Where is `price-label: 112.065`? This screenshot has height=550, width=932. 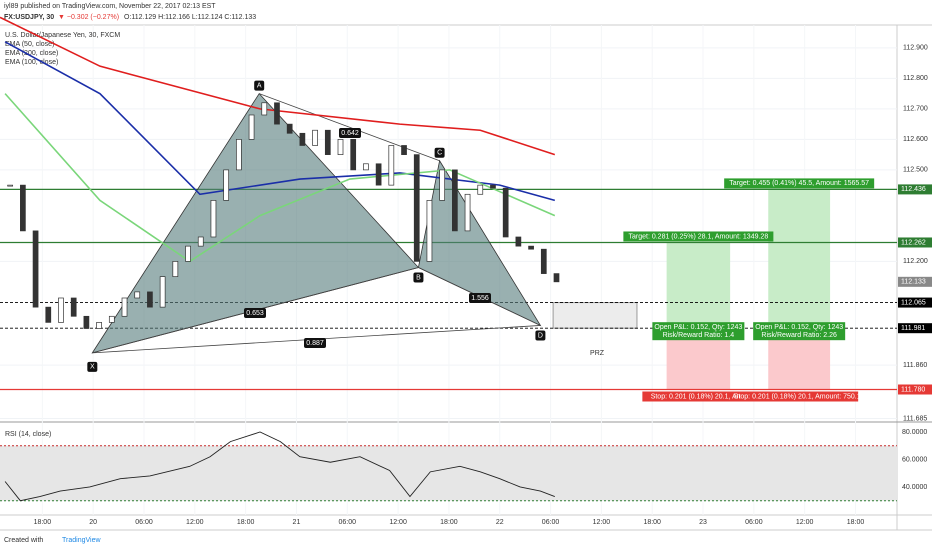
price-label: 112.065 is located at coordinates (913, 302).